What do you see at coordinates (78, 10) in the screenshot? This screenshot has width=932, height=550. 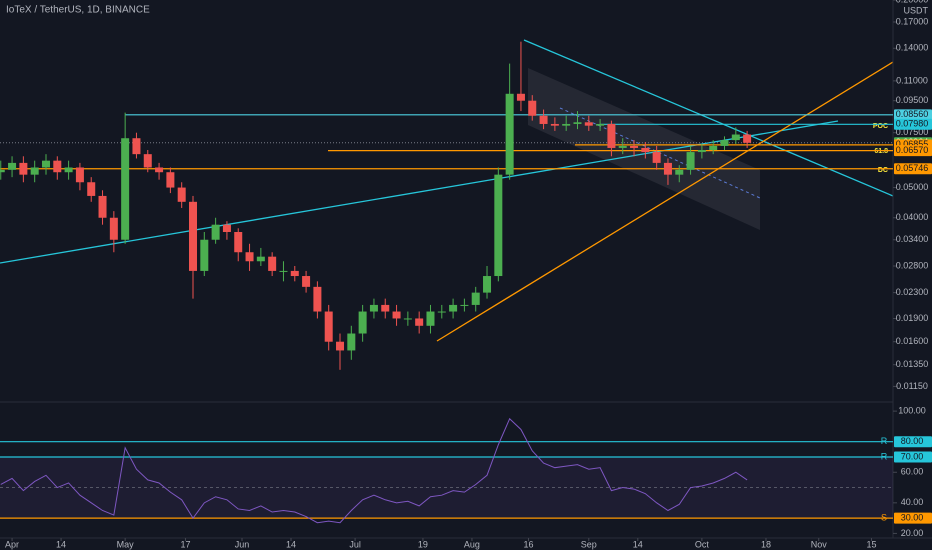 I see `symbol: IoTeX / TetherUS, 1D, BINANCE` at bounding box center [78, 10].